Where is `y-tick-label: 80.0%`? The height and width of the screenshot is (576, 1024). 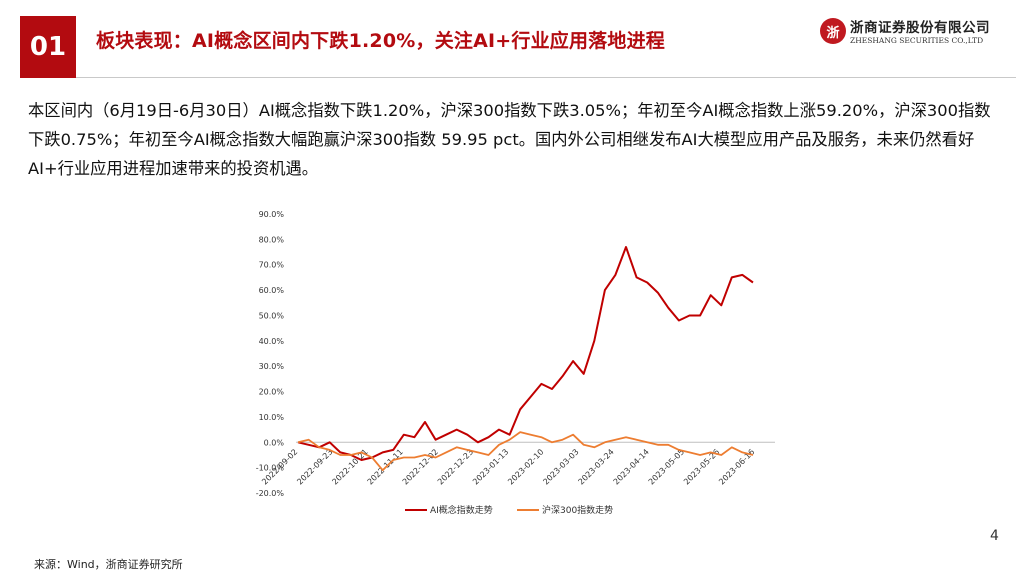
y-tick-label: 80.0% is located at coordinates (272, 239).